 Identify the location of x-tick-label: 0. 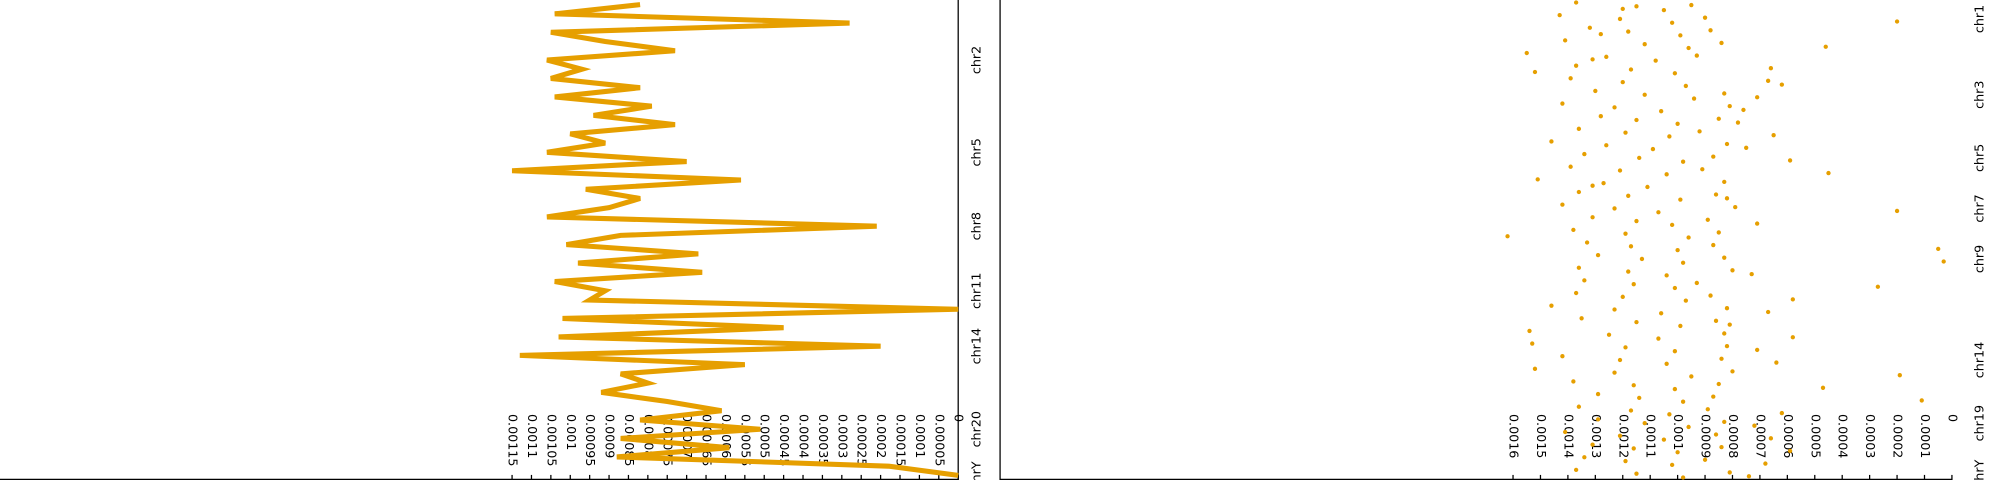
(959, 418).